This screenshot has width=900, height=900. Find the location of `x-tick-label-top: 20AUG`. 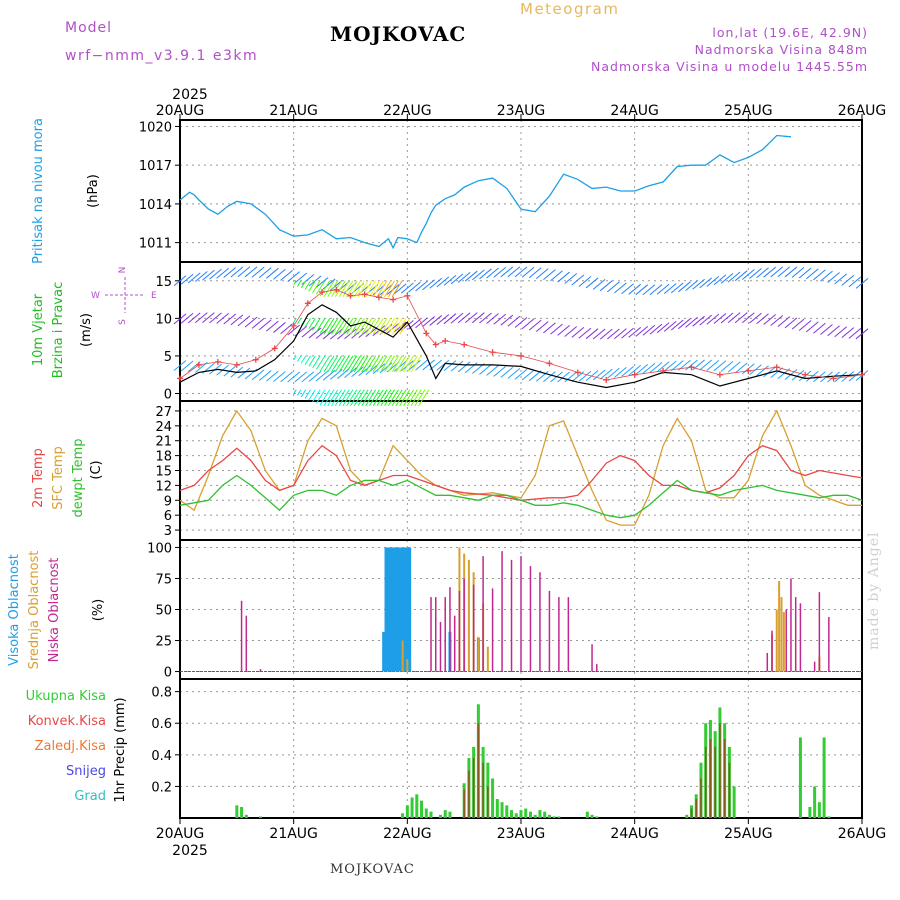

x-tick-label-top: 20AUG is located at coordinates (180, 111).